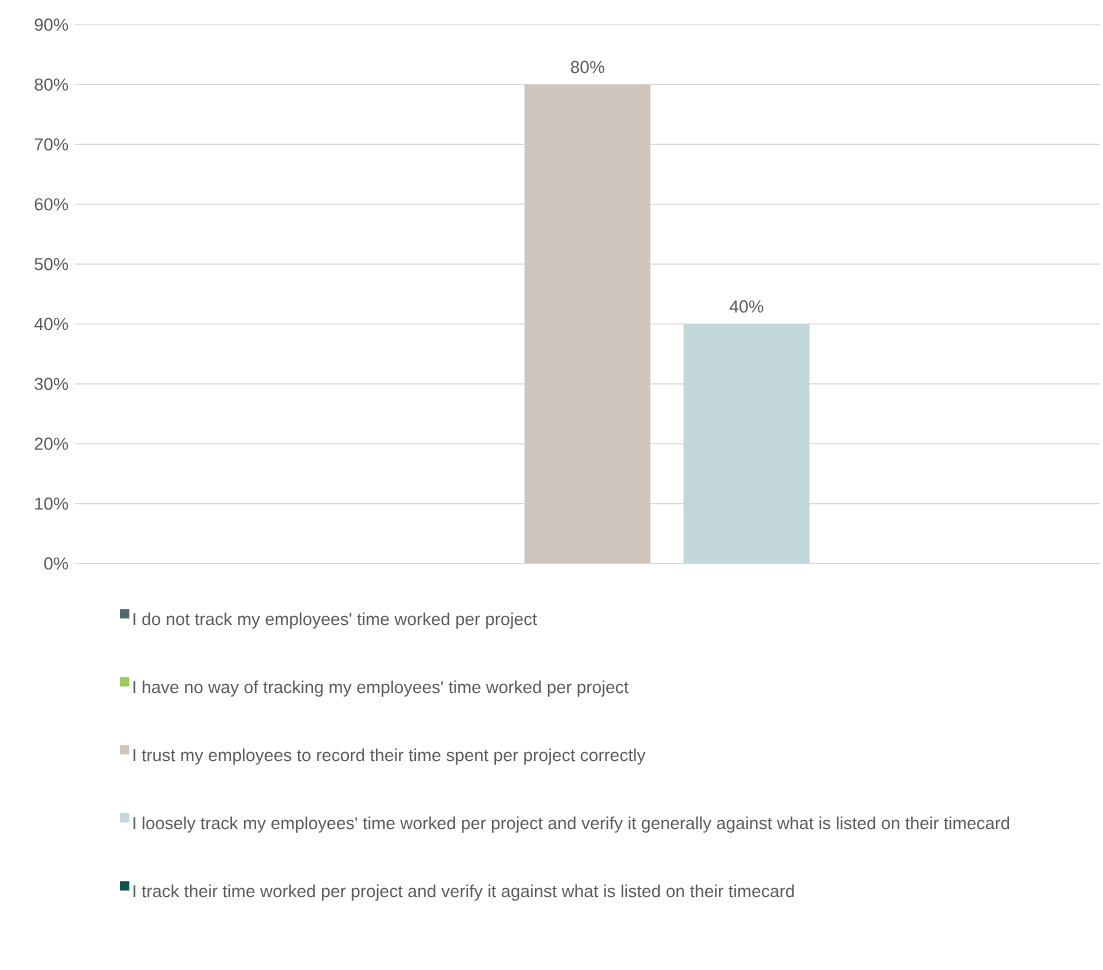 This screenshot has height=970, width=1103. What do you see at coordinates (335, 620) in the screenshot?
I see `legend-label: I do not track my employees' time worked per project` at bounding box center [335, 620].